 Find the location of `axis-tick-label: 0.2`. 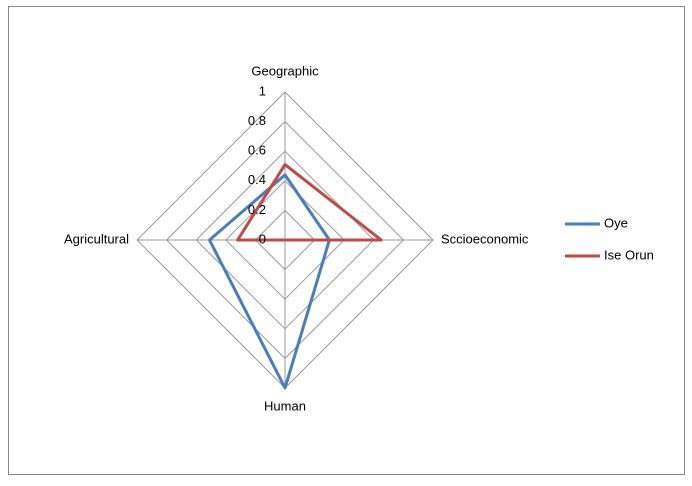

axis-tick-label: 0.2 is located at coordinates (257, 209).